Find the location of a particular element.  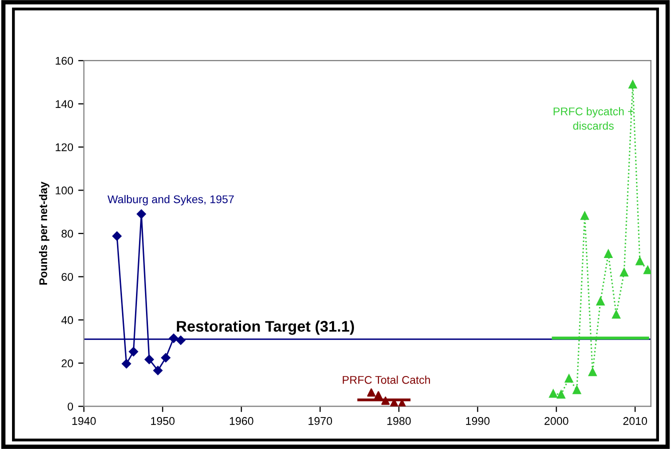

y-tick-label: 60 is located at coordinates (68, 276).